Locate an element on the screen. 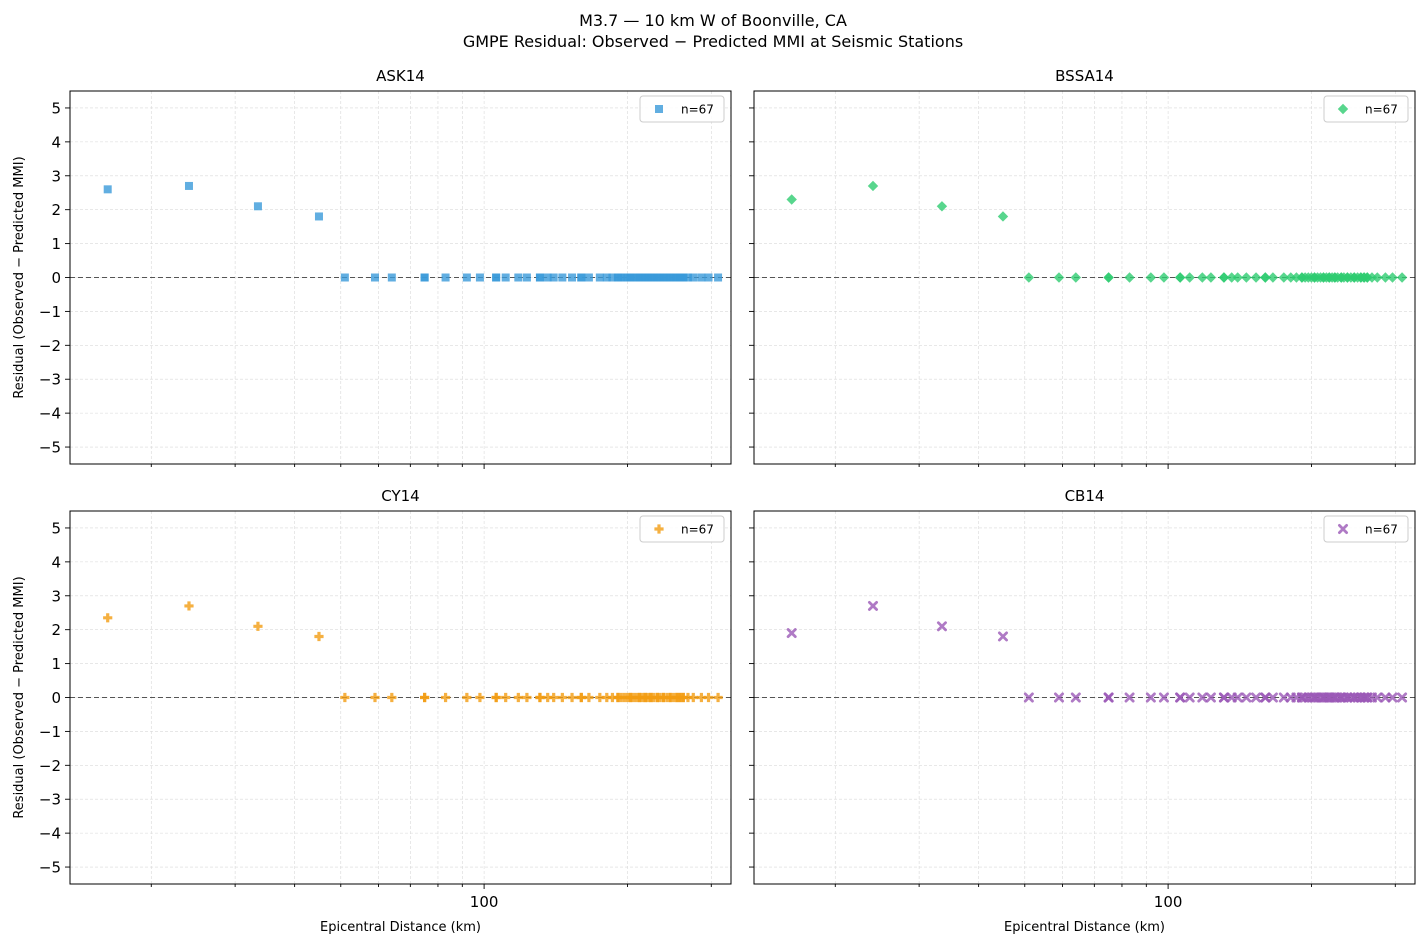  y-tick-label: −5 is located at coordinates (50, 868).